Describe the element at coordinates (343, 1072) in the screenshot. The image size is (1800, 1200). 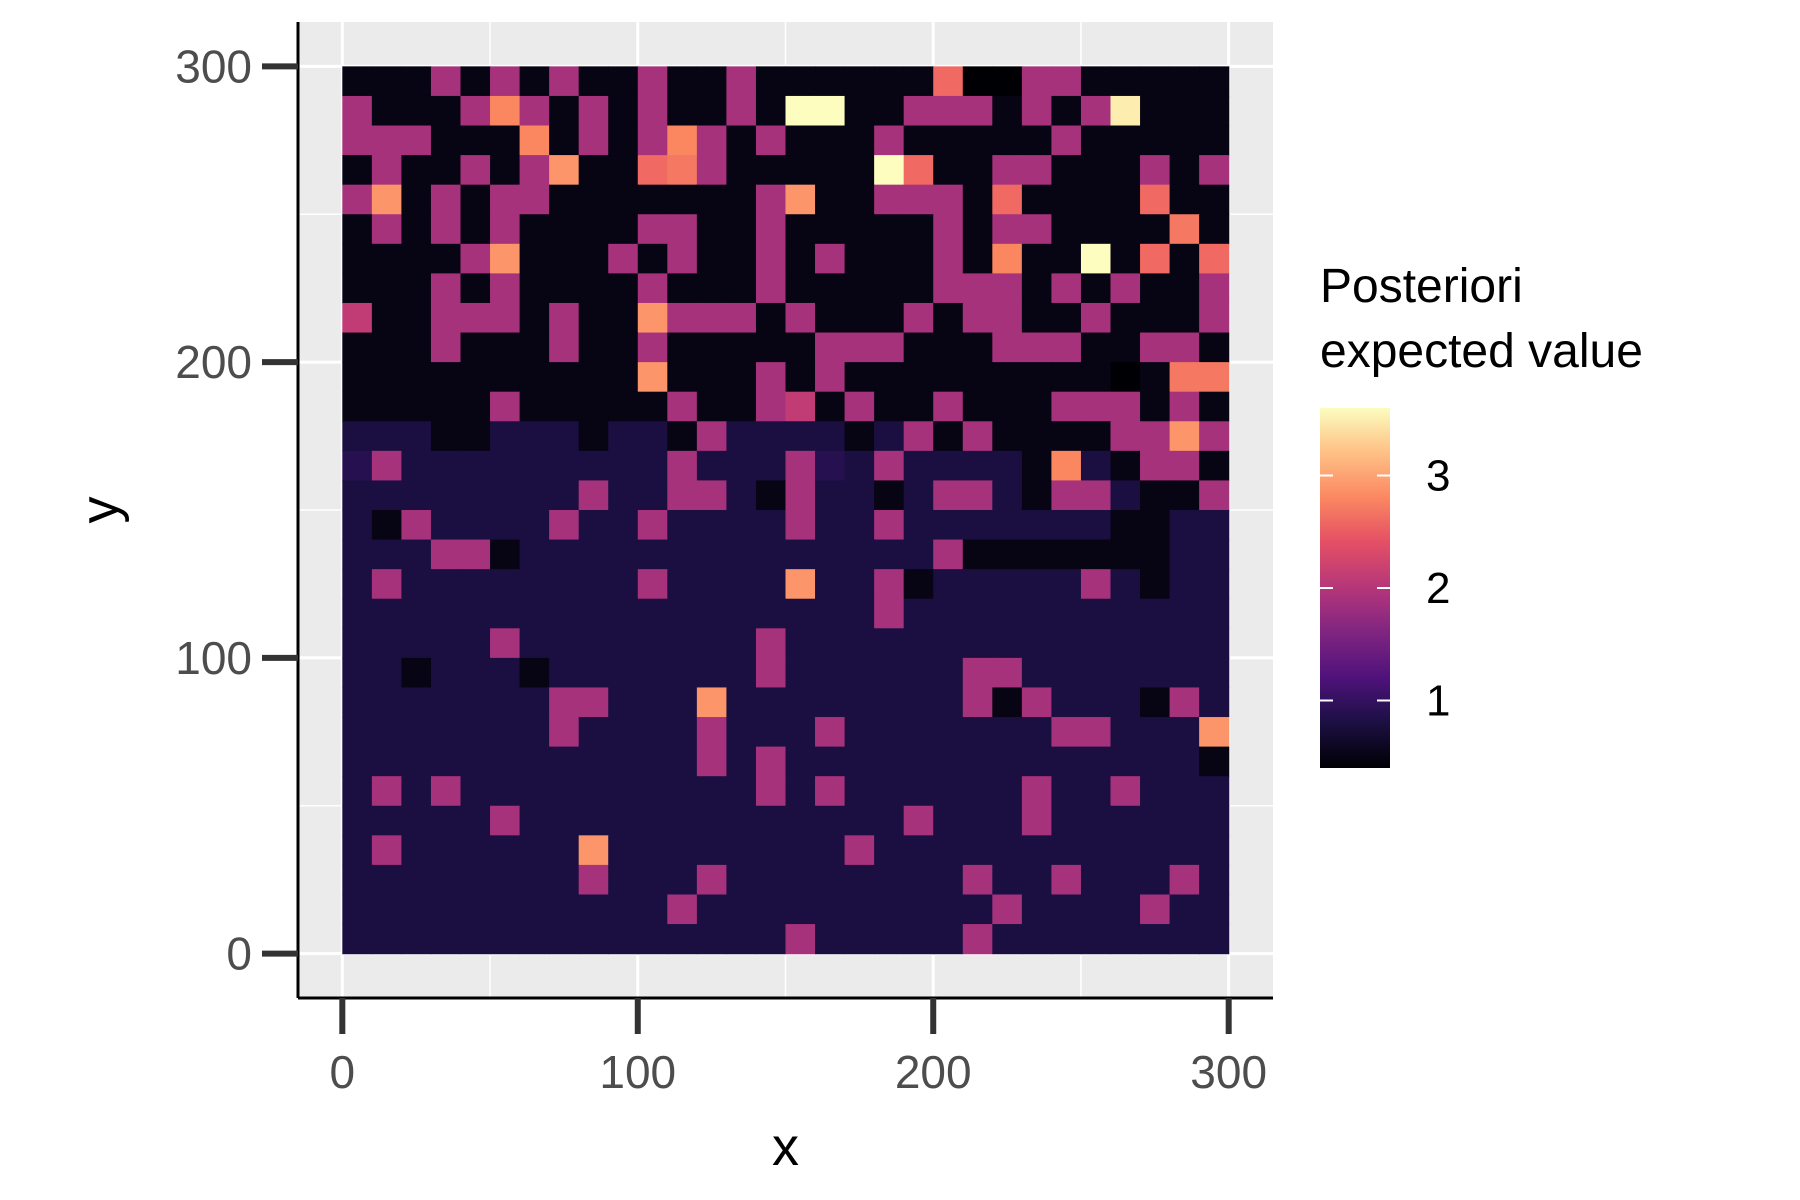
I see `x-tick-label: 0` at that location.